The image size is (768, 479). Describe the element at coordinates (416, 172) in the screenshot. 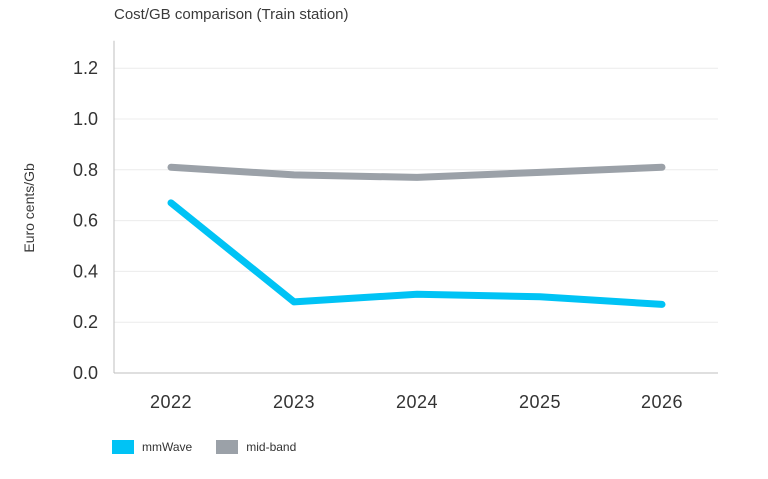

I see `series-line-mid-band` at that location.